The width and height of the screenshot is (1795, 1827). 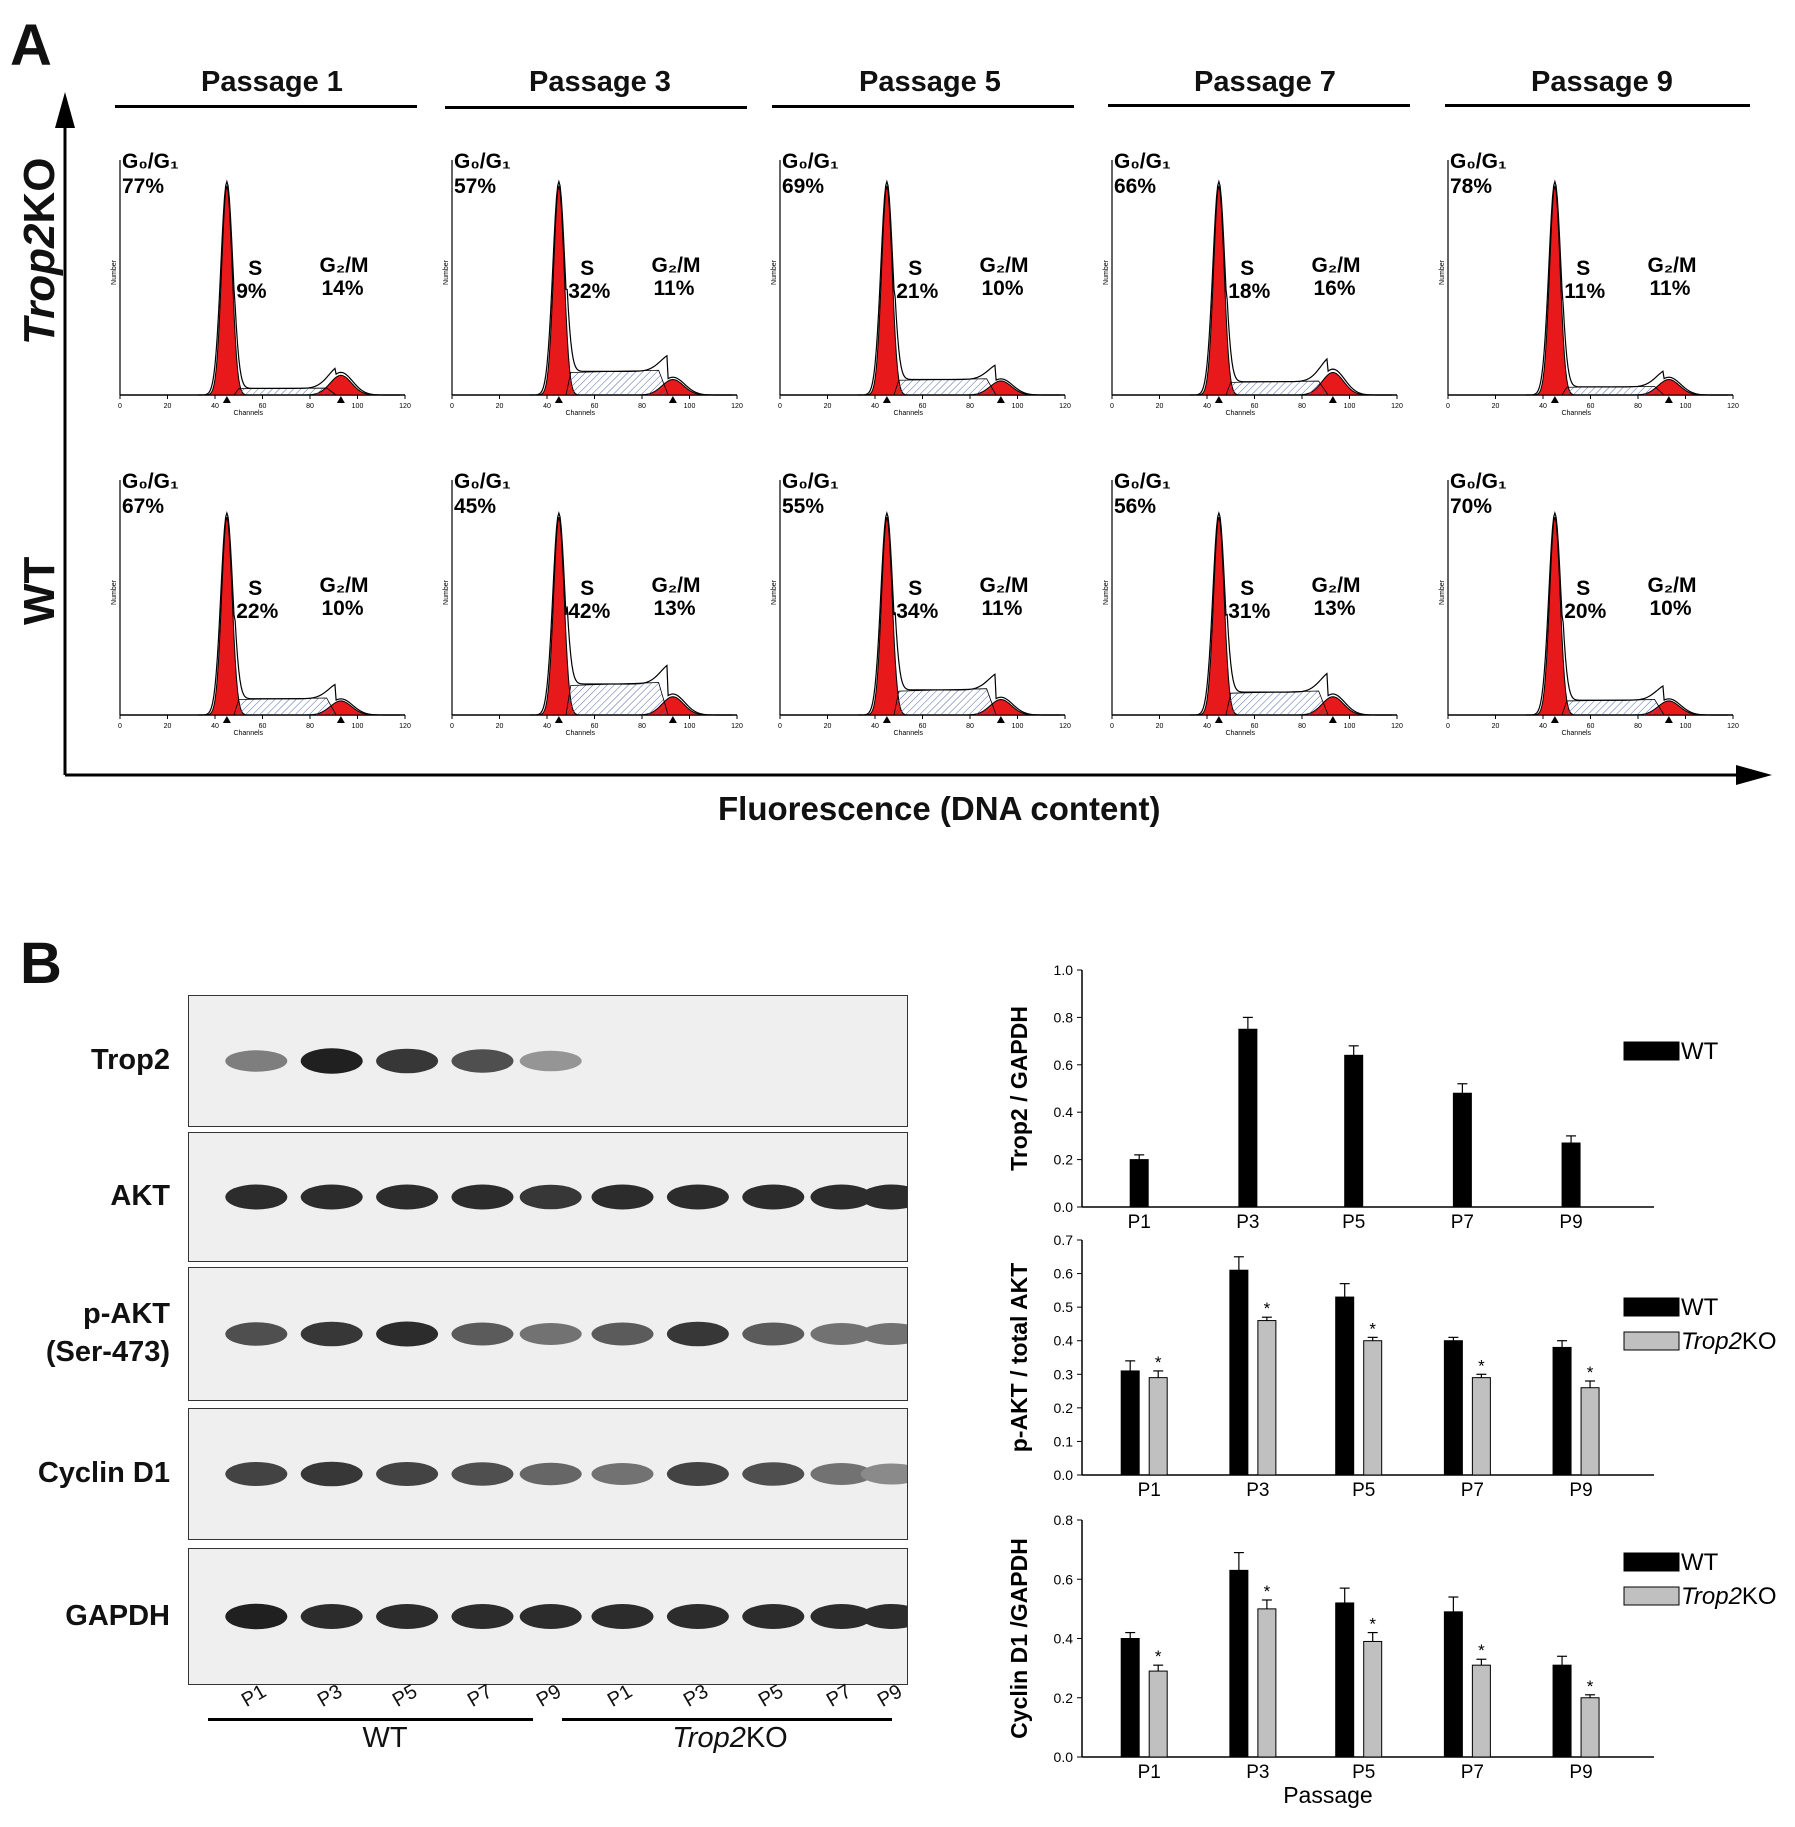 I want to click on legend-label-wt: WT, so click(x=1700, y=1307).